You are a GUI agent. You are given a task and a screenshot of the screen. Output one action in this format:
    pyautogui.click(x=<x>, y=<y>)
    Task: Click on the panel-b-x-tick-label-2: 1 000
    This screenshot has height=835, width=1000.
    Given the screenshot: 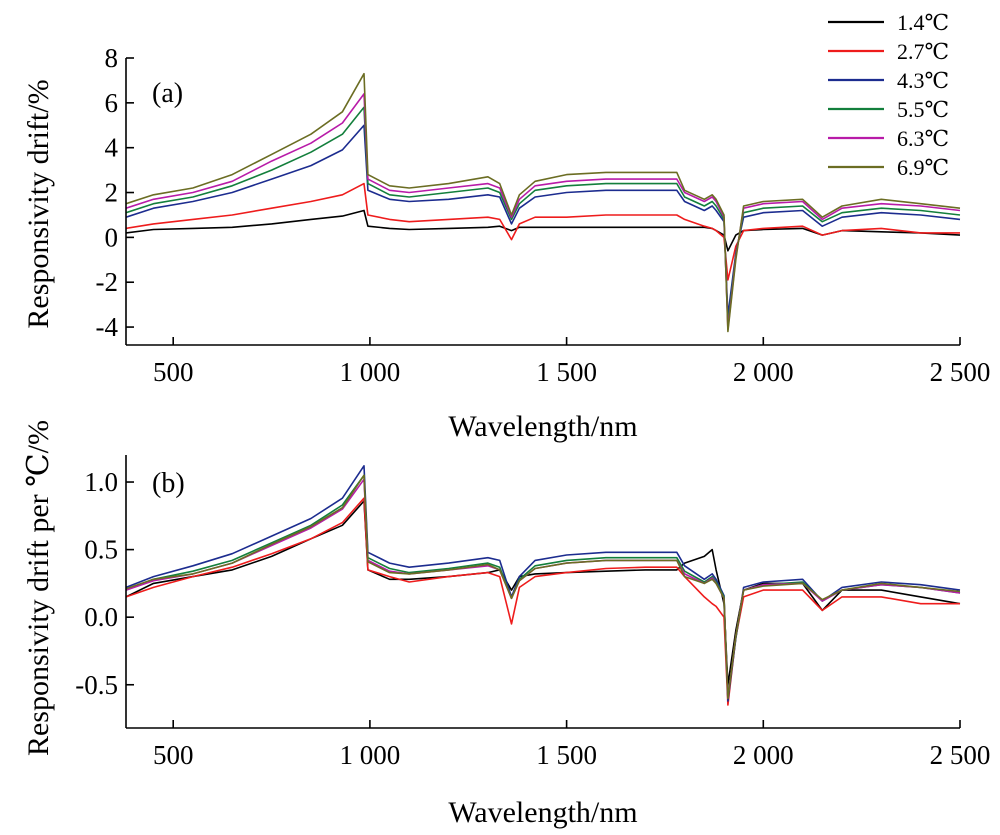 What is the action you would take?
    pyautogui.click(x=370, y=755)
    